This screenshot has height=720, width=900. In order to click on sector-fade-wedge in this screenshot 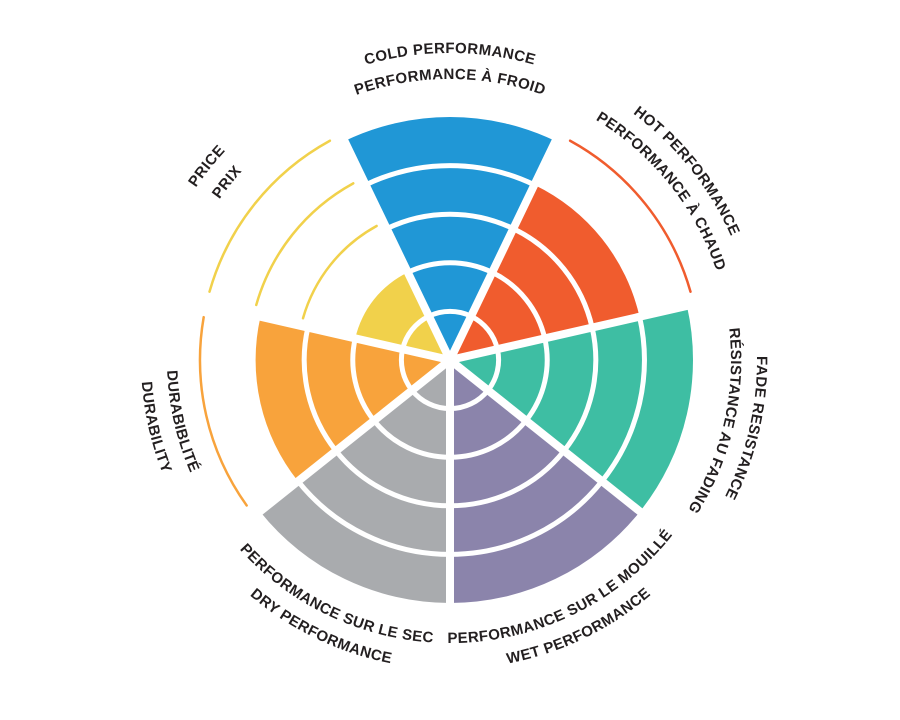, I will do `click(572, 408)`.